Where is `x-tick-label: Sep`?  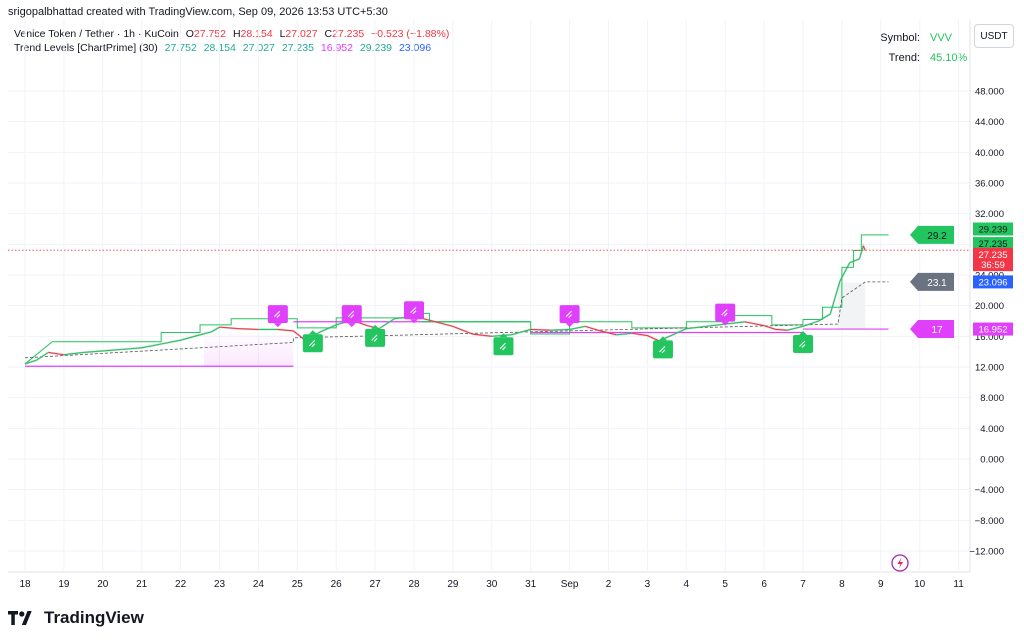 x-tick-label: Sep is located at coordinates (570, 584).